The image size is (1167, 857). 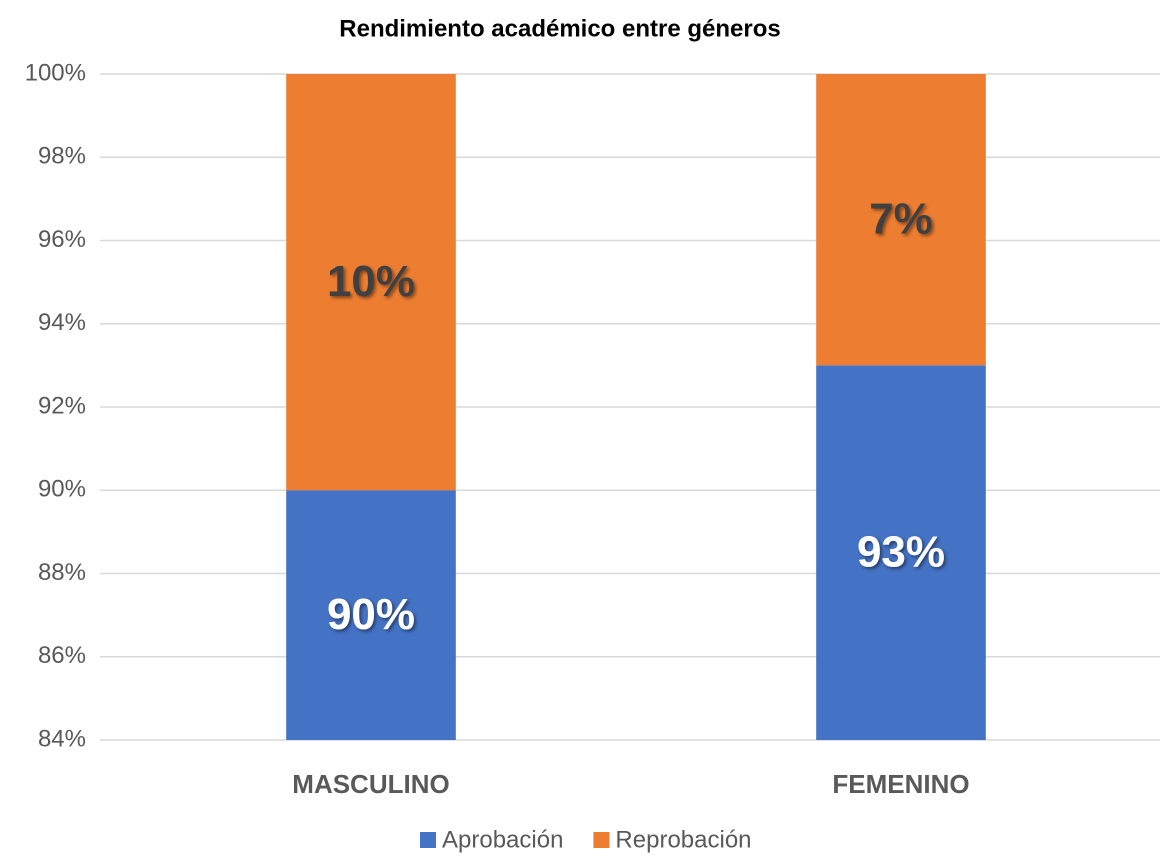 What do you see at coordinates (502, 839) in the screenshot?
I see `legend-label: Aprobación` at bounding box center [502, 839].